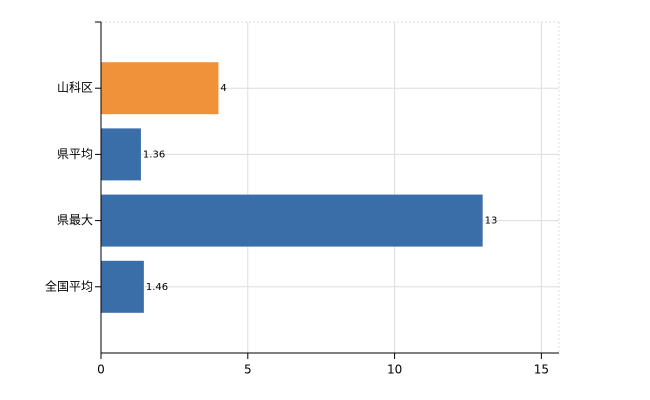 The image size is (650, 400). Describe the element at coordinates (491, 221) in the screenshot. I see `data-label: 13` at that location.